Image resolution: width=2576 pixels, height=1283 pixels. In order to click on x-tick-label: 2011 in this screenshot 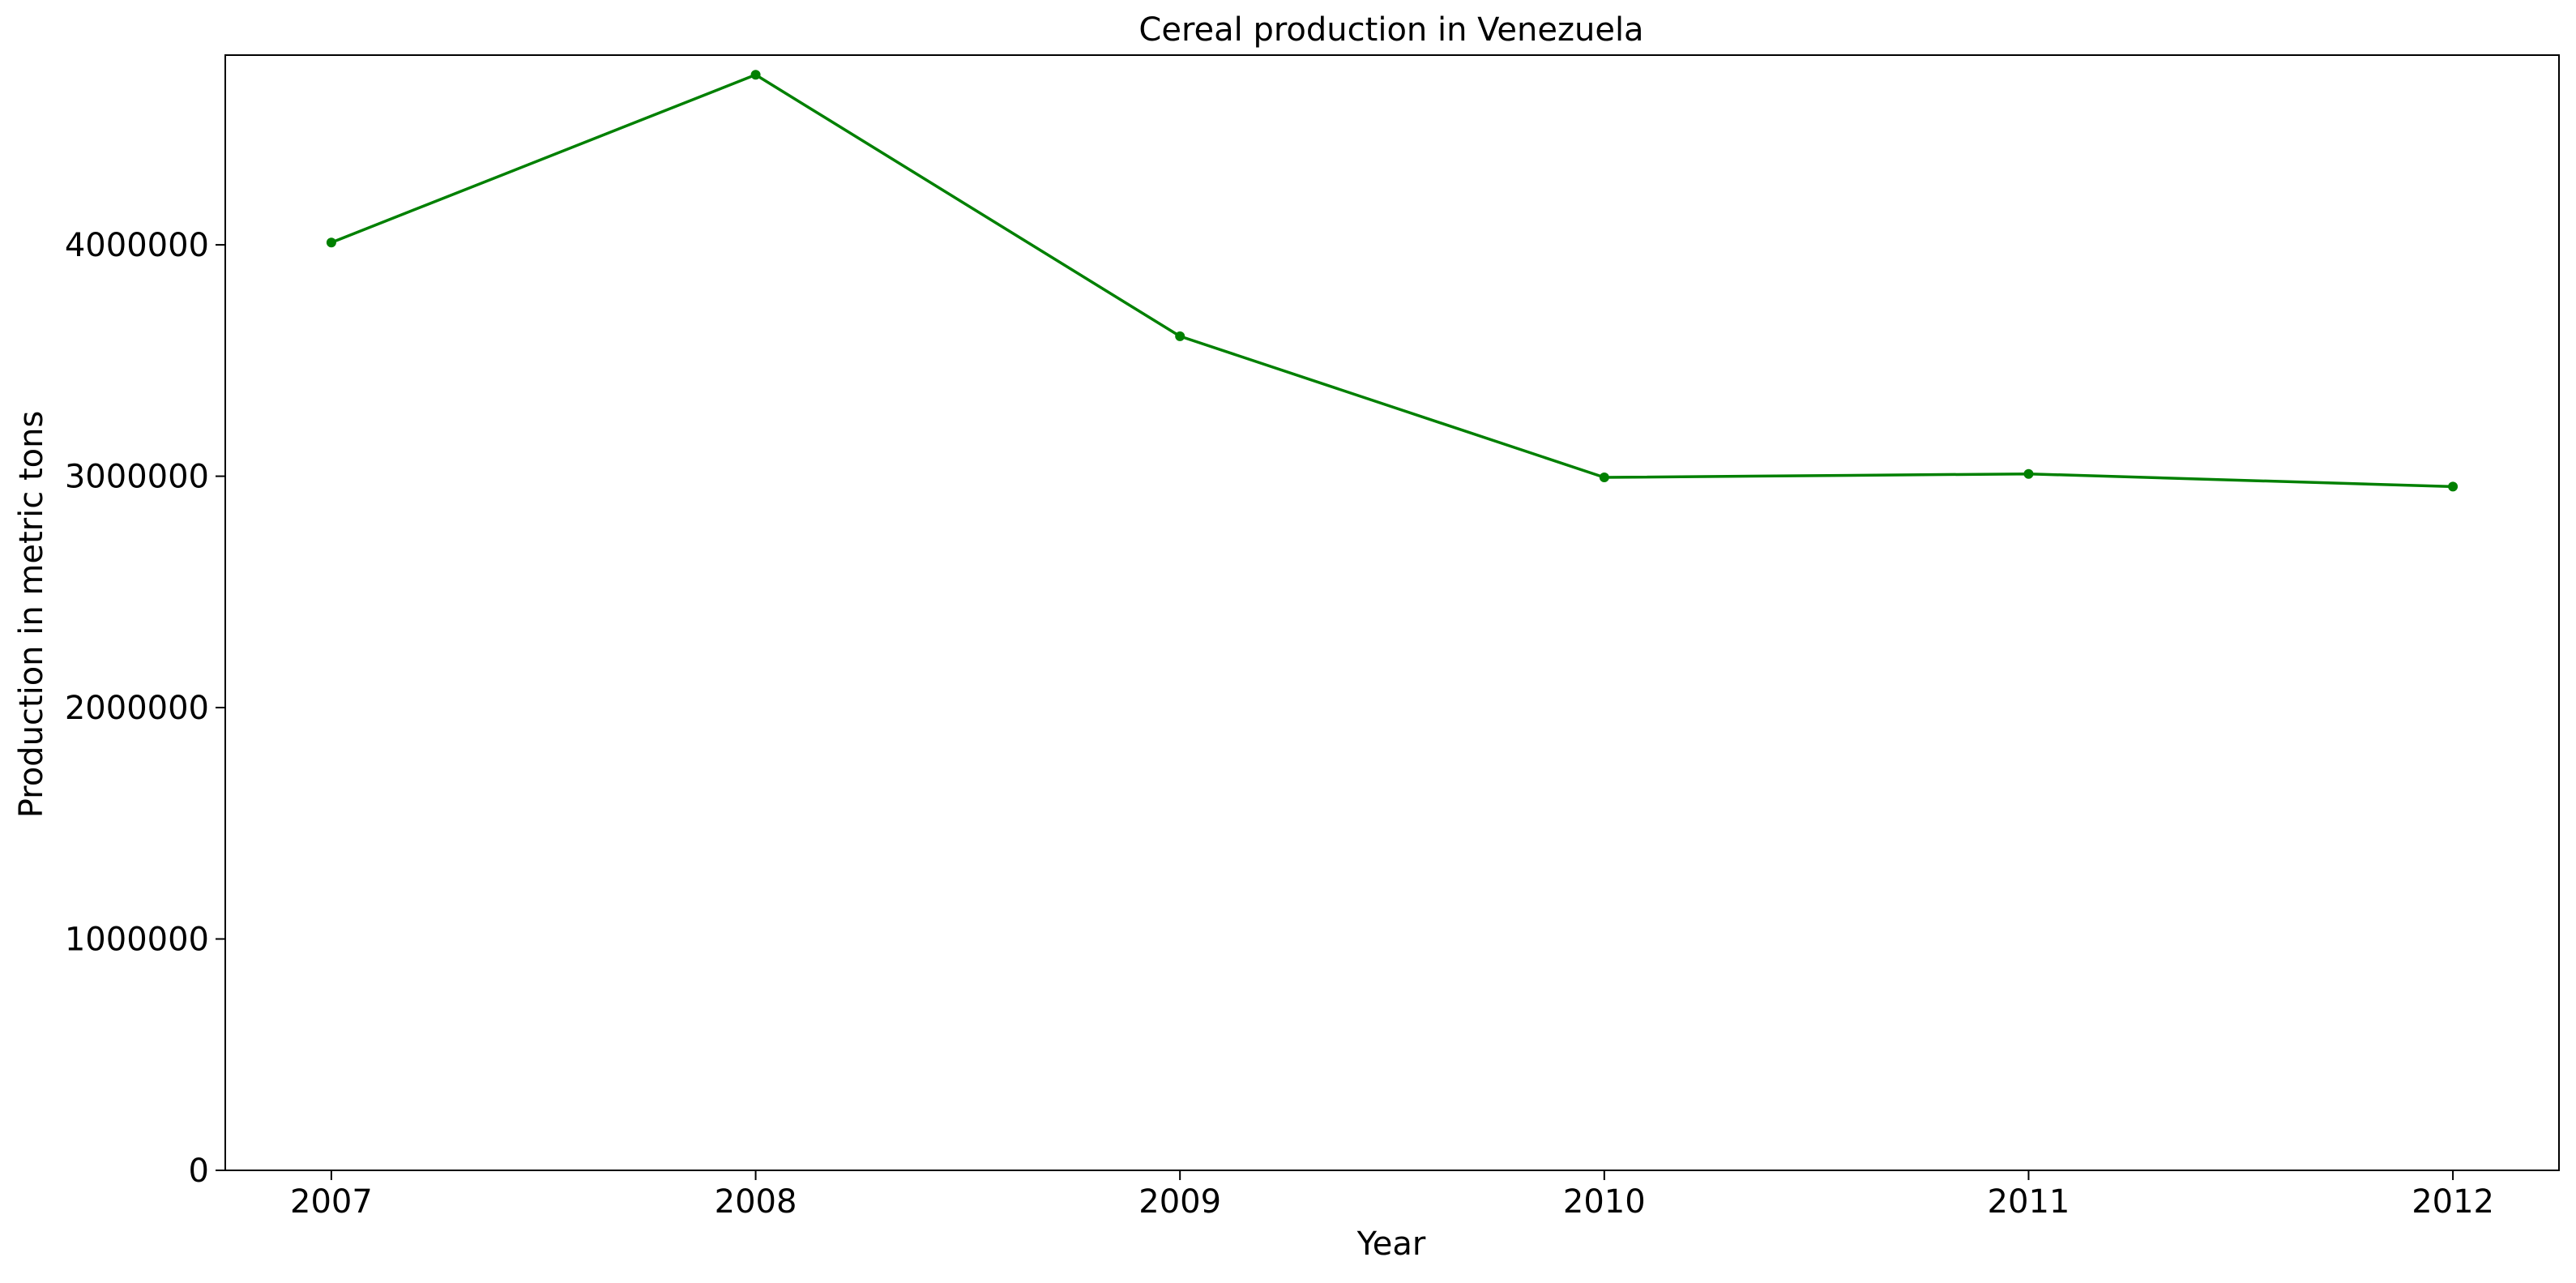, I will do `click(2029, 1202)`.